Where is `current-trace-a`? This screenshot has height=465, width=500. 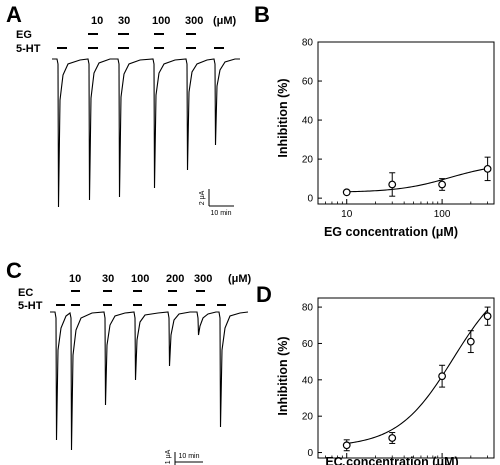 current-trace-a is located at coordinates (146, 133).